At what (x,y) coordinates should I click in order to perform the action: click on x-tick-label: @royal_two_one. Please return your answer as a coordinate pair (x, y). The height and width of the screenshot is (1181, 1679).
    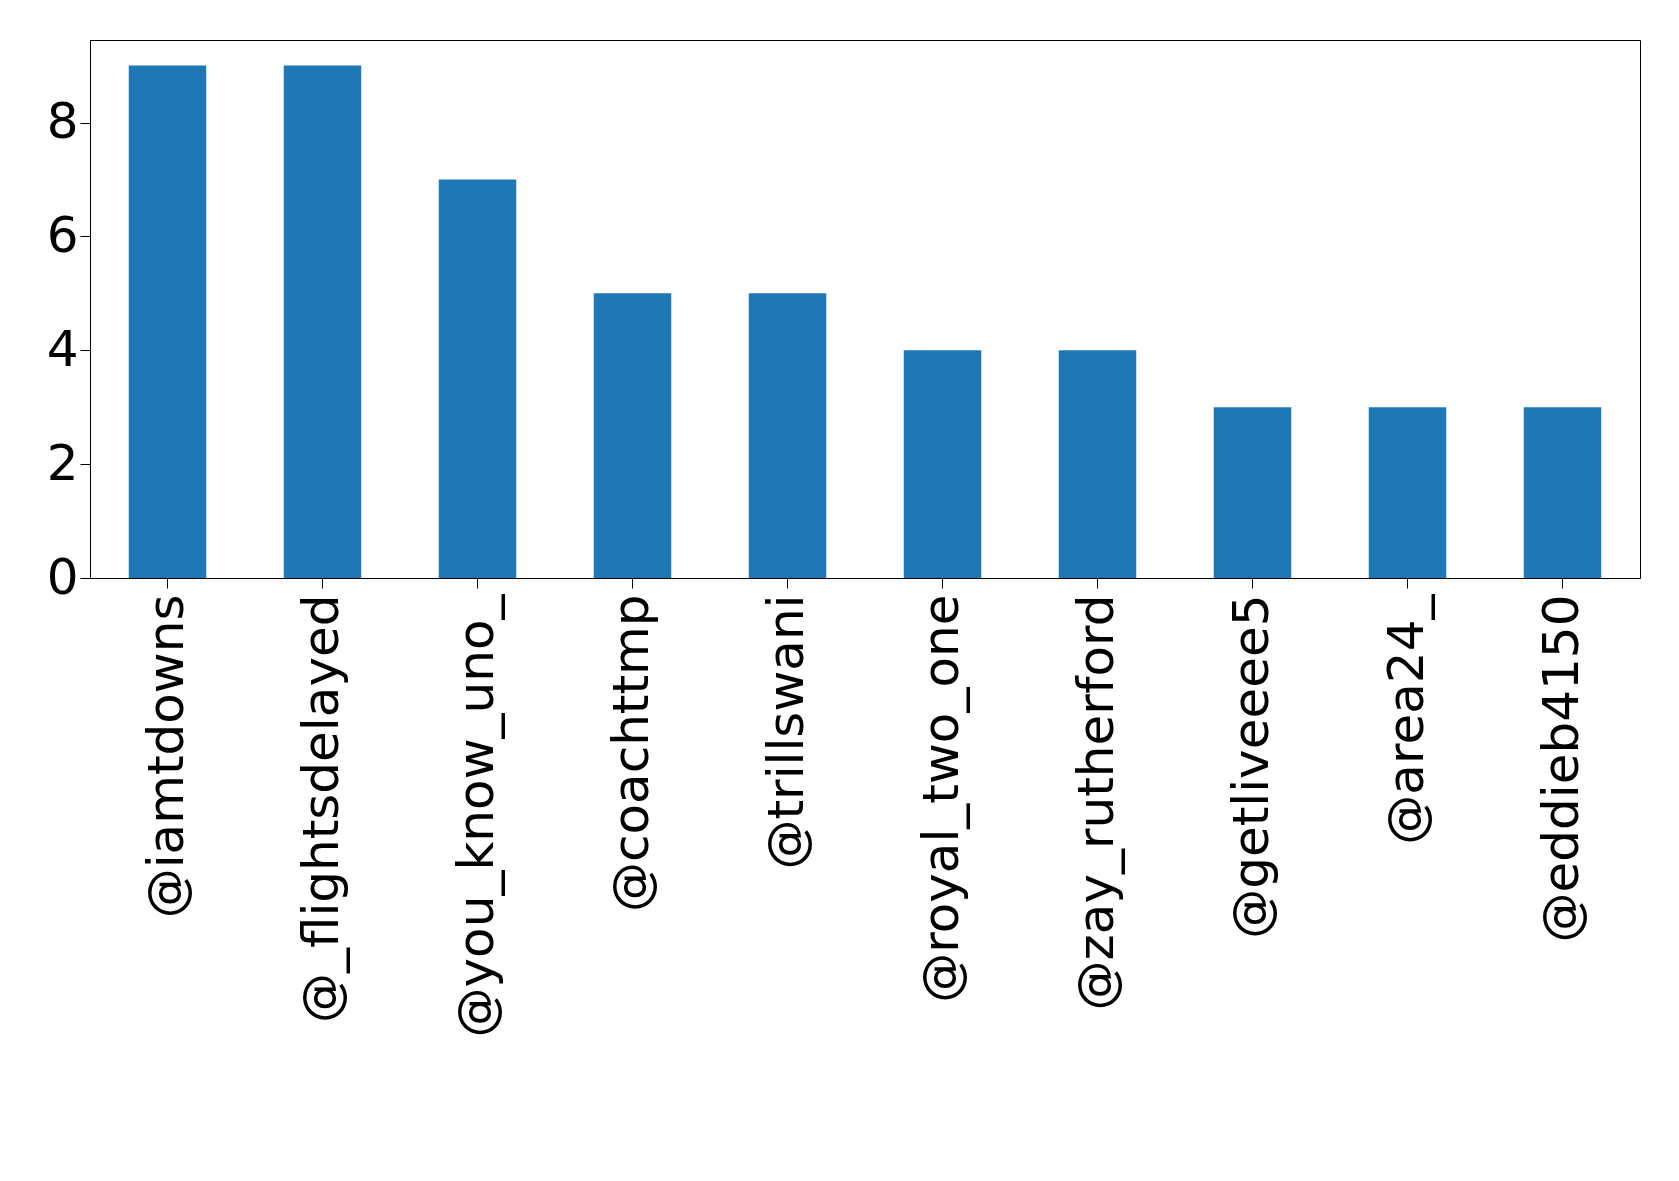
    Looking at the image, I should click on (940, 798).